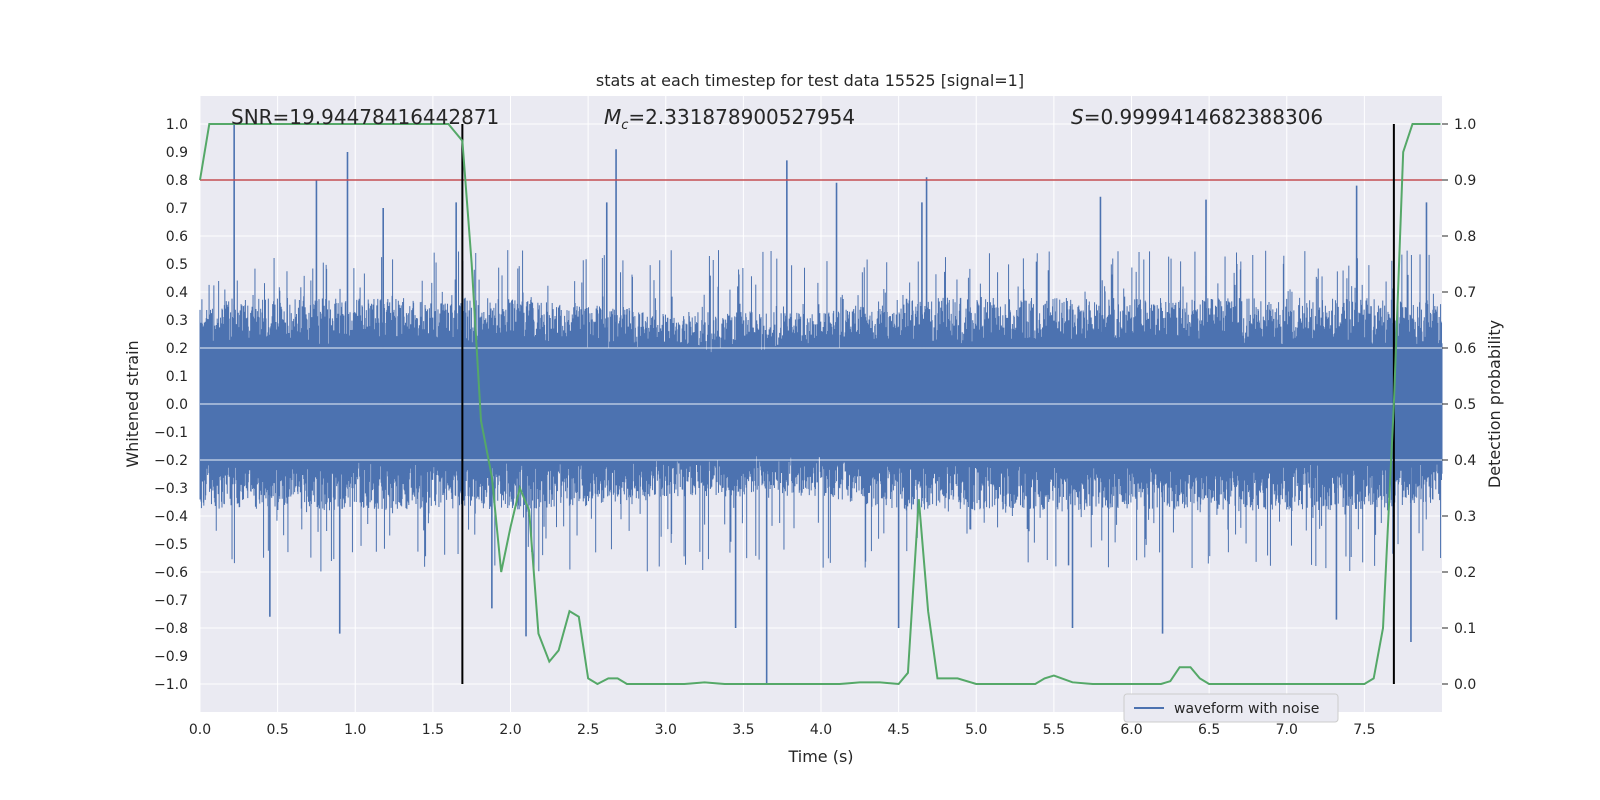 This screenshot has width=1600, height=800. I want to click on chirp-mass-symbol: M, so click(612, 117).